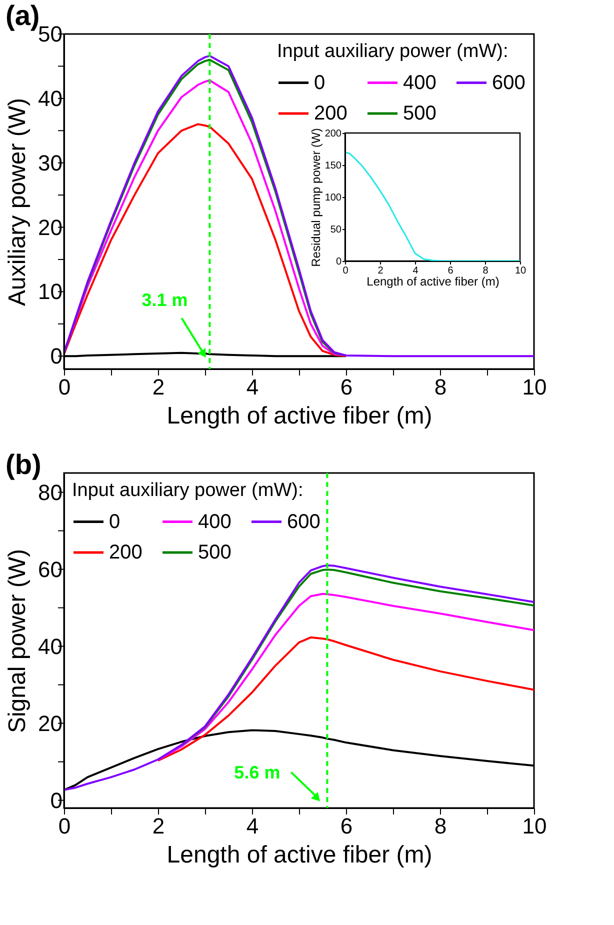 Image resolution: width=614 pixels, height=925 pixels. What do you see at coordinates (125, 553) in the screenshot?
I see `legend-label: 200` at bounding box center [125, 553].